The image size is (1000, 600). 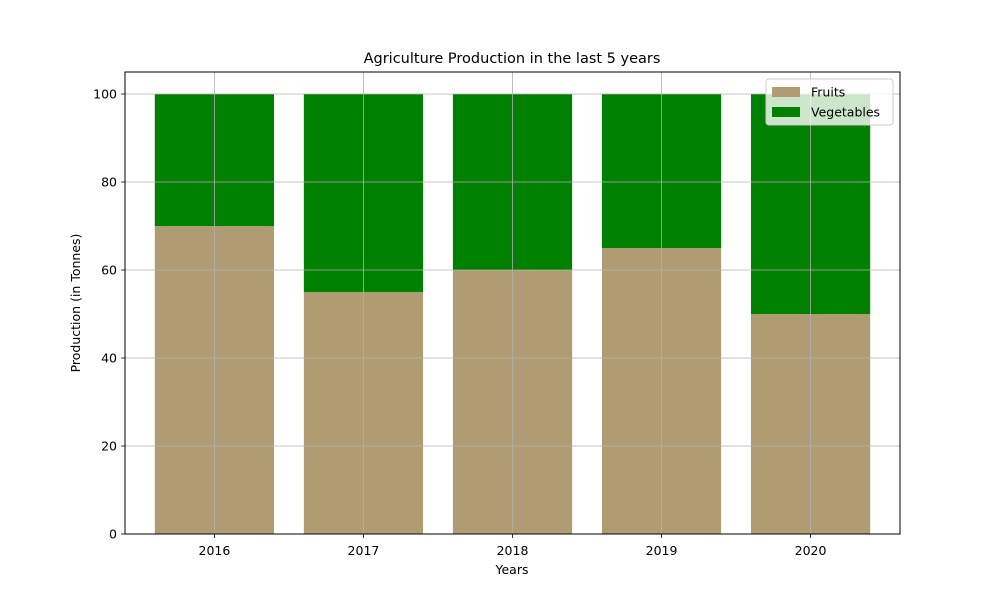 What do you see at coordinates (811, 550) in the screenshot?
I see `x-tick-label: 2020` at bounding box center [811, 550].